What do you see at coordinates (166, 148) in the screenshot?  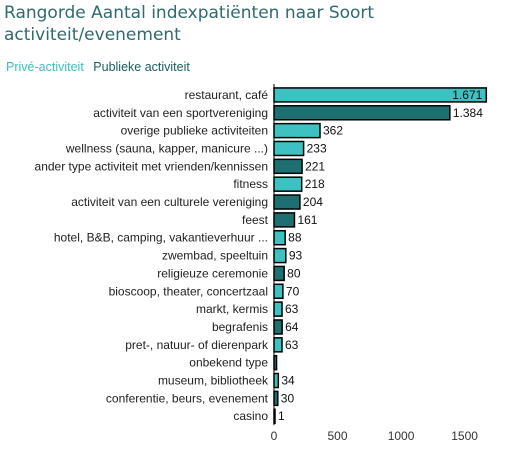 I see `category-label: wellness (sauna, kapper, manicure ...)` at bounding box center [166, 148].